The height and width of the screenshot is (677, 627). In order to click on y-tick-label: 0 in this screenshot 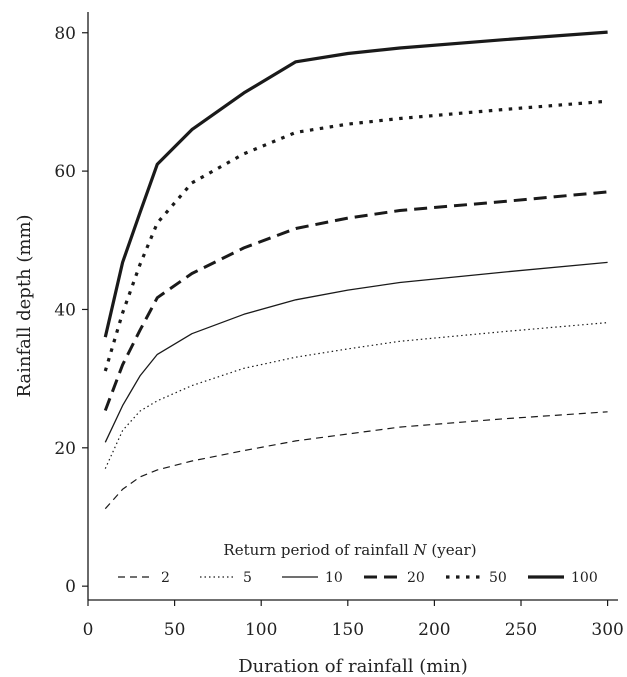, I will do `click(70, 587)`.